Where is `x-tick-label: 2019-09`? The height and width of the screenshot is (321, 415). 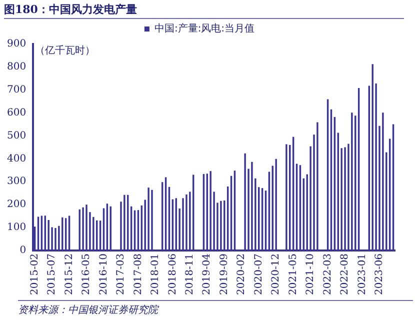 x-tick-label: 2019-09 is located at coordinates (224, 274).